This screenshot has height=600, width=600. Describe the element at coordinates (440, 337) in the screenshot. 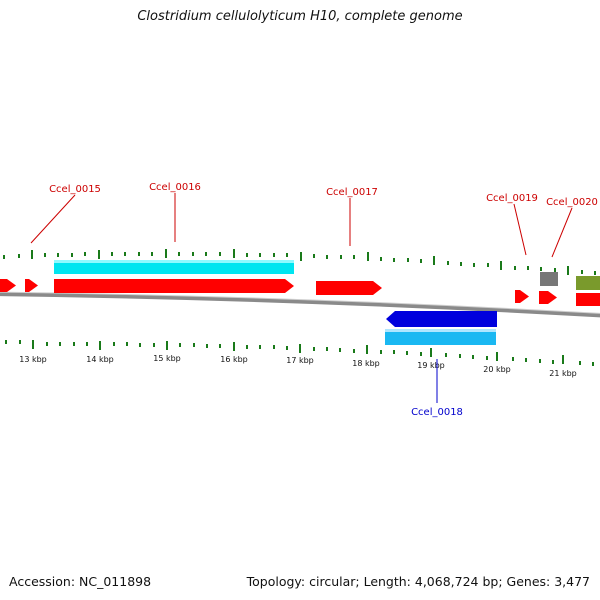

I see `feature-bar-lightblue` at that location.